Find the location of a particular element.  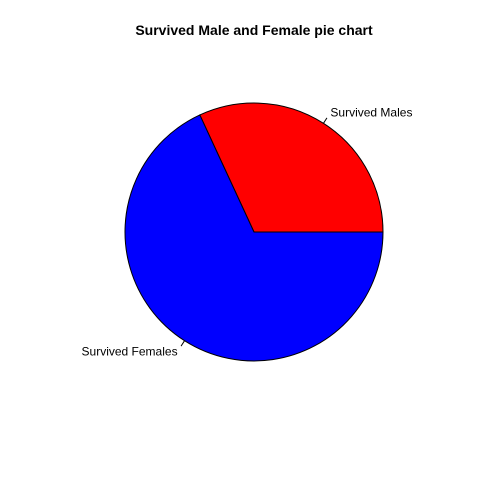

pie-label: Survived Females is located at coordinates (130, 352).